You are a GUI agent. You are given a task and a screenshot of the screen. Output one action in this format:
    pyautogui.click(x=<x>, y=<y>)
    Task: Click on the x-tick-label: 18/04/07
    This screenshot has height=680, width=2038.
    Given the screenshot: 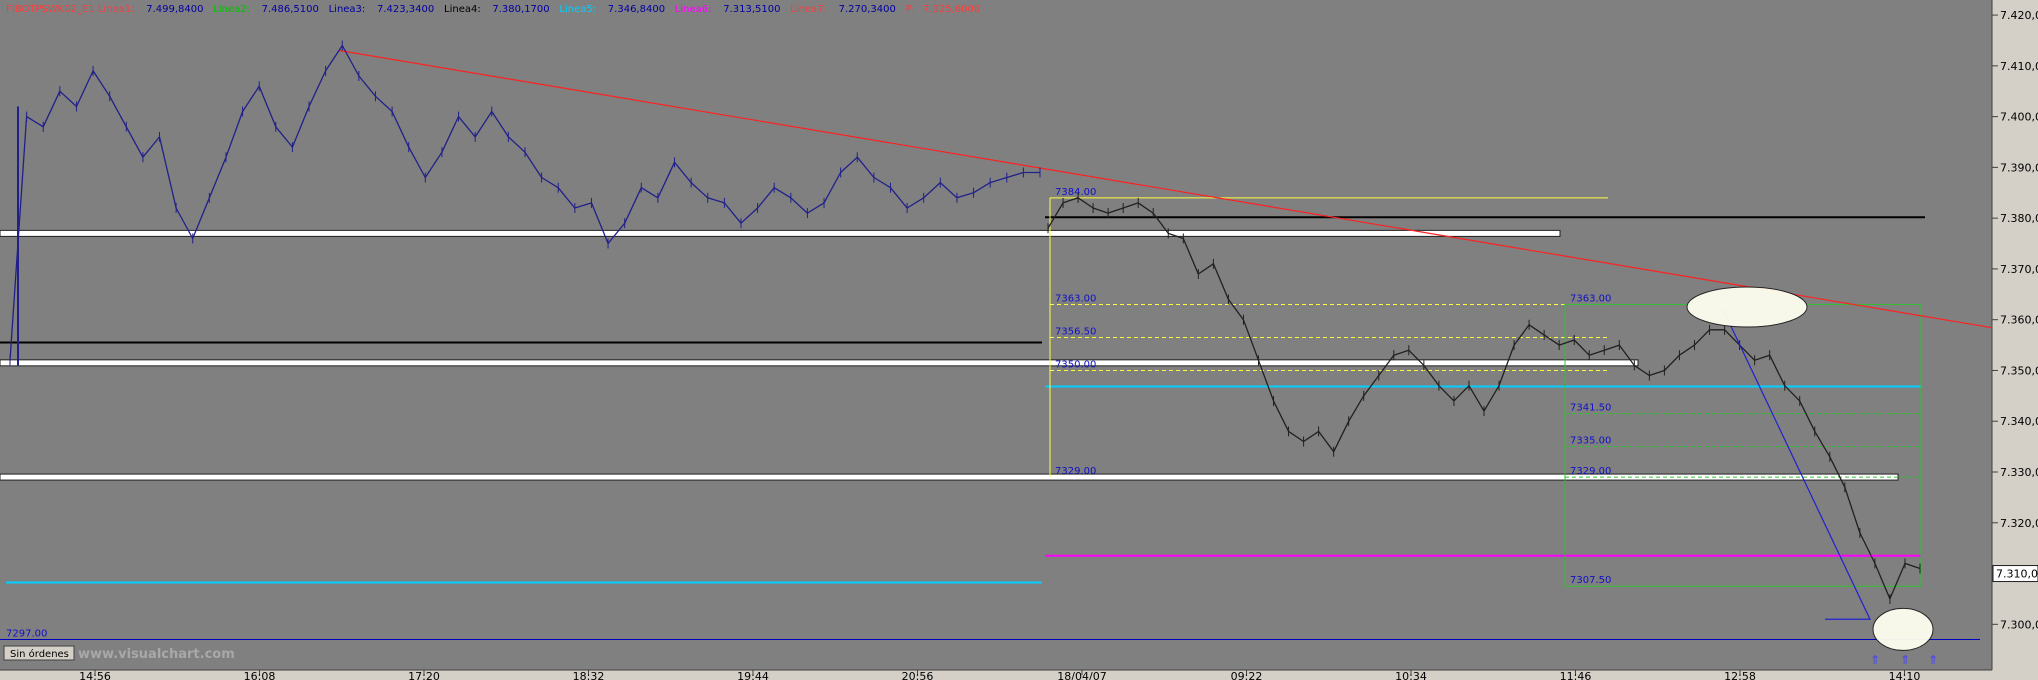 What is the action you would take?
    pyautogui.click(x=1081, y=675)
    